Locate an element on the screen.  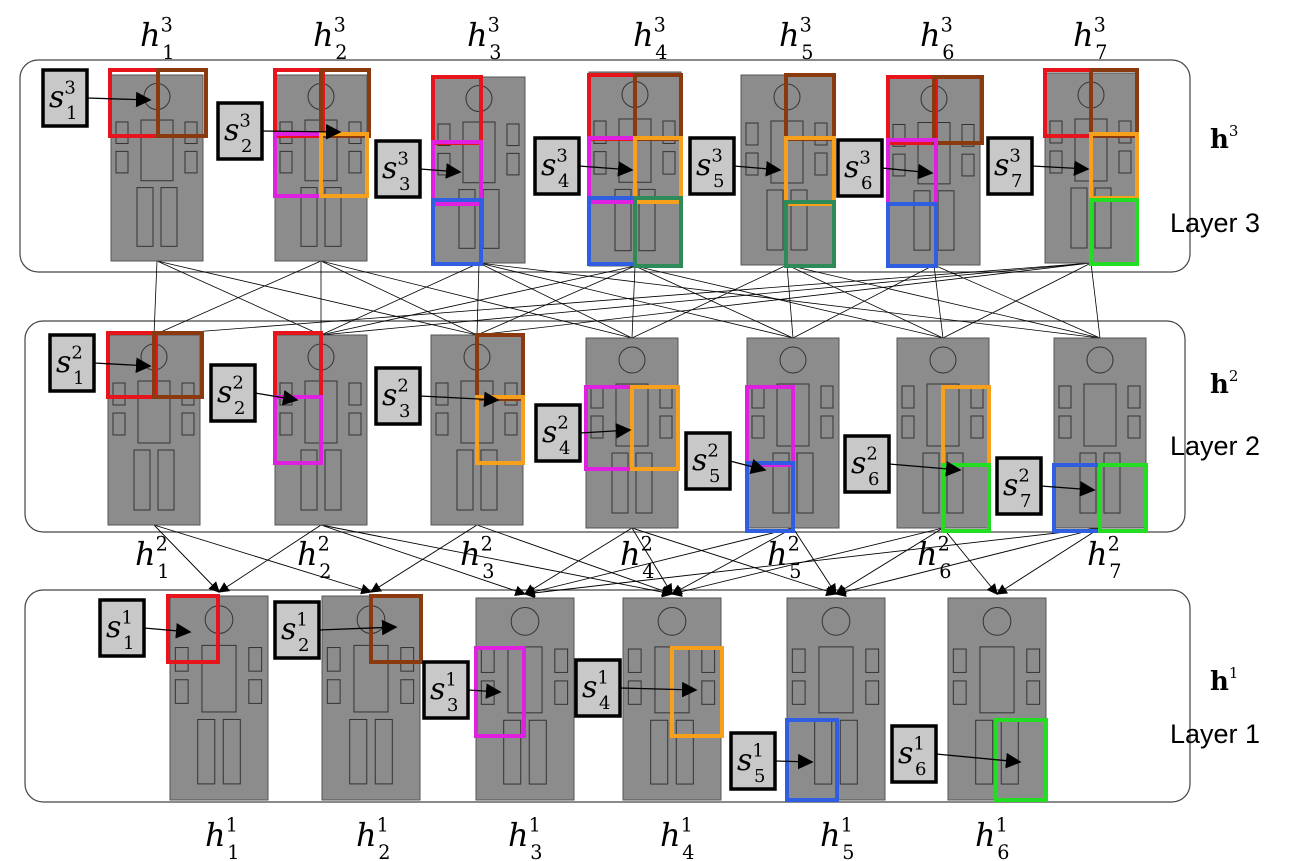
hidden-label-layer3-4: h3 4 is located at coordinates (650, 39).